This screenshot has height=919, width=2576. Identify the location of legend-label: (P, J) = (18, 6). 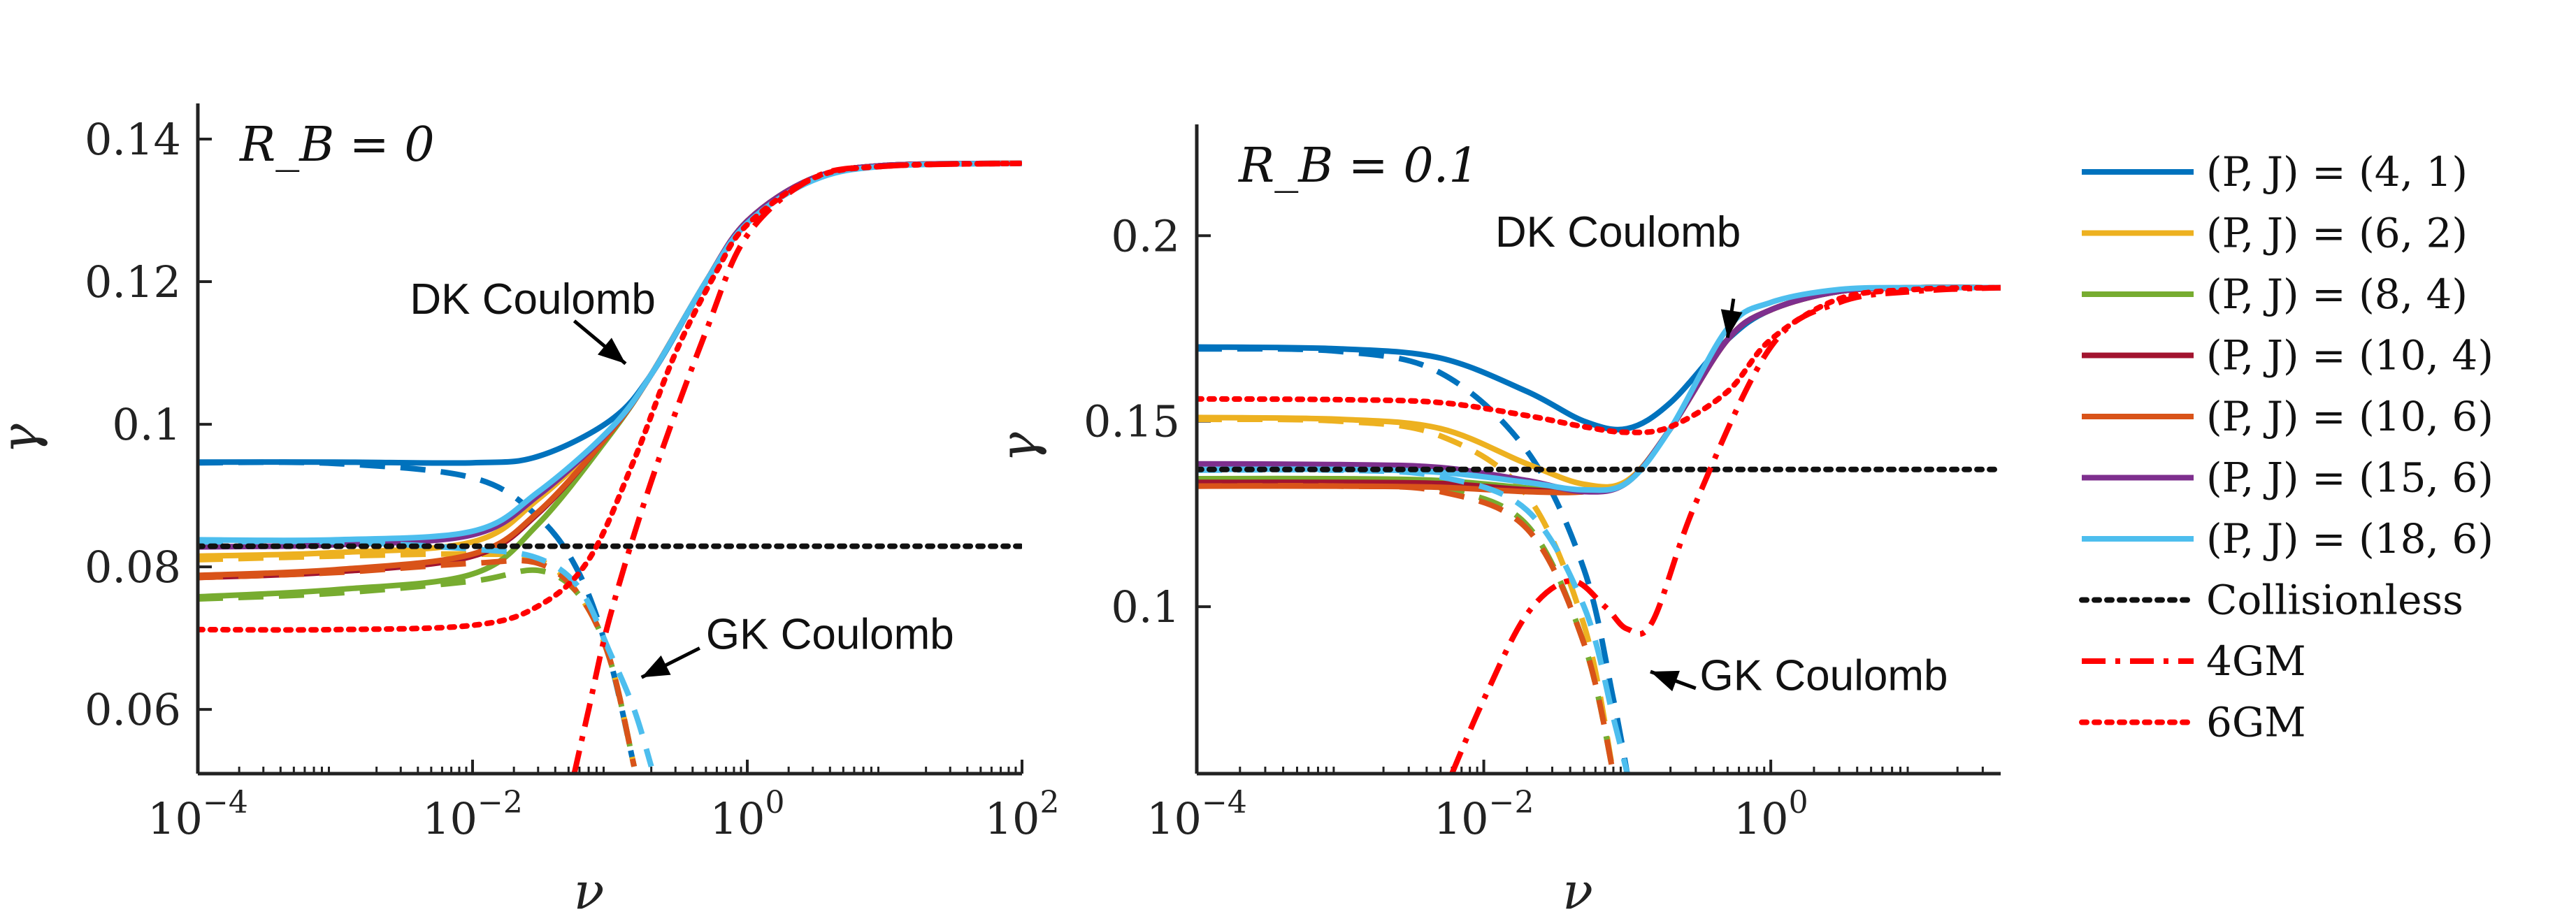
(2350, 539).